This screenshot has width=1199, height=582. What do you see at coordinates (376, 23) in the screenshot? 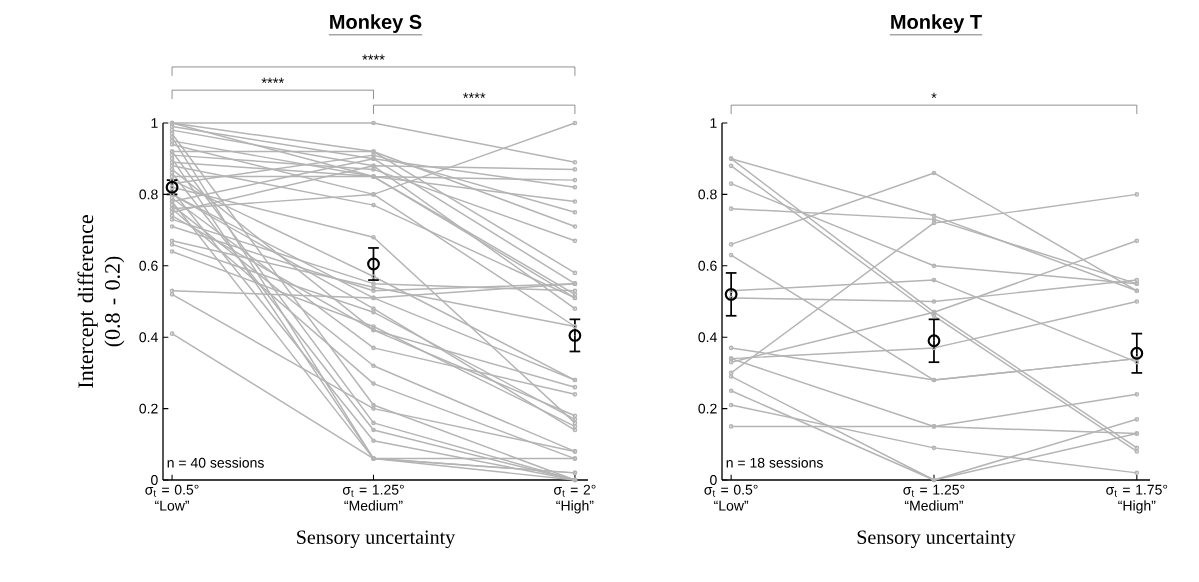
I see `chart-title: Monkey S` at bounding box center [376, 23].